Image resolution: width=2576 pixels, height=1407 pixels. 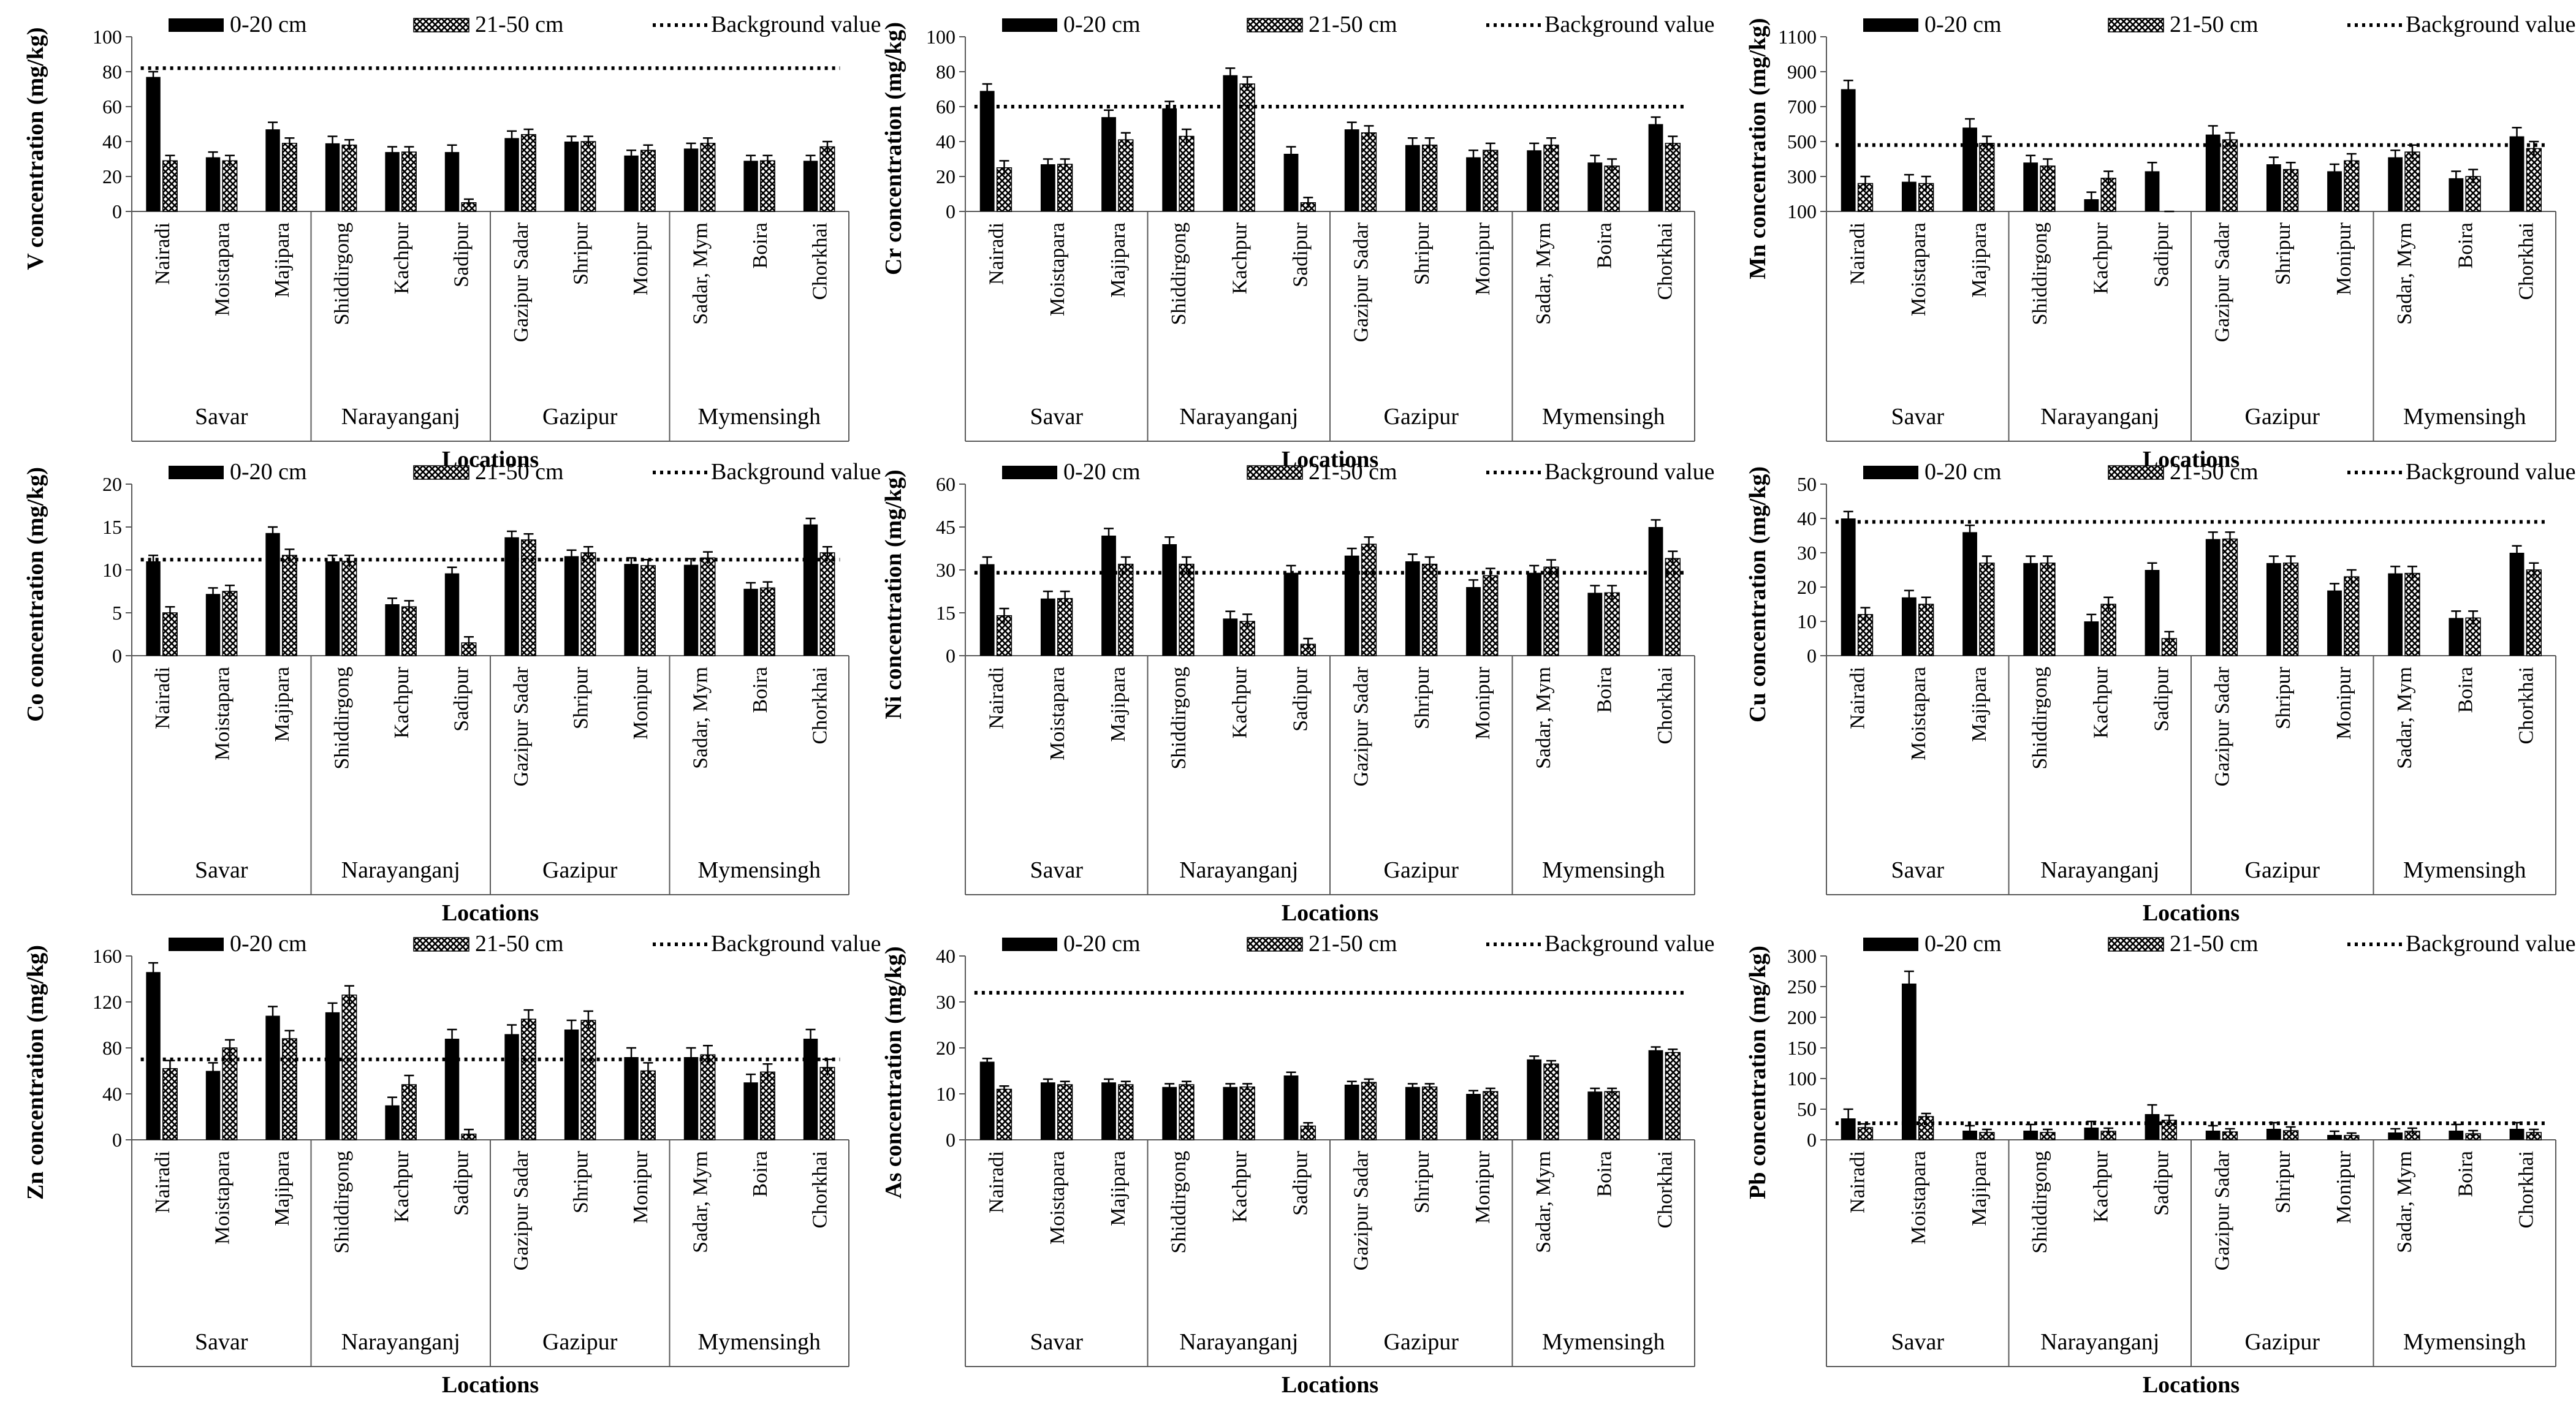 I want to click on y-tick-label: 900, so click(x=1802, y=72).